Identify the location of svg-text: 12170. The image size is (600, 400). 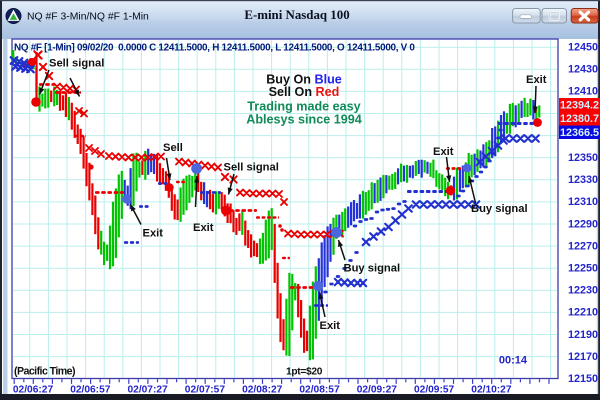
(583, 357).